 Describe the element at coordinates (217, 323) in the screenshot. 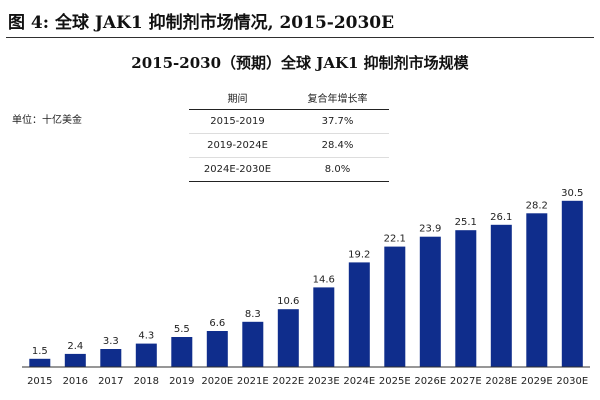

I see `value-label: 6.6` at that location.